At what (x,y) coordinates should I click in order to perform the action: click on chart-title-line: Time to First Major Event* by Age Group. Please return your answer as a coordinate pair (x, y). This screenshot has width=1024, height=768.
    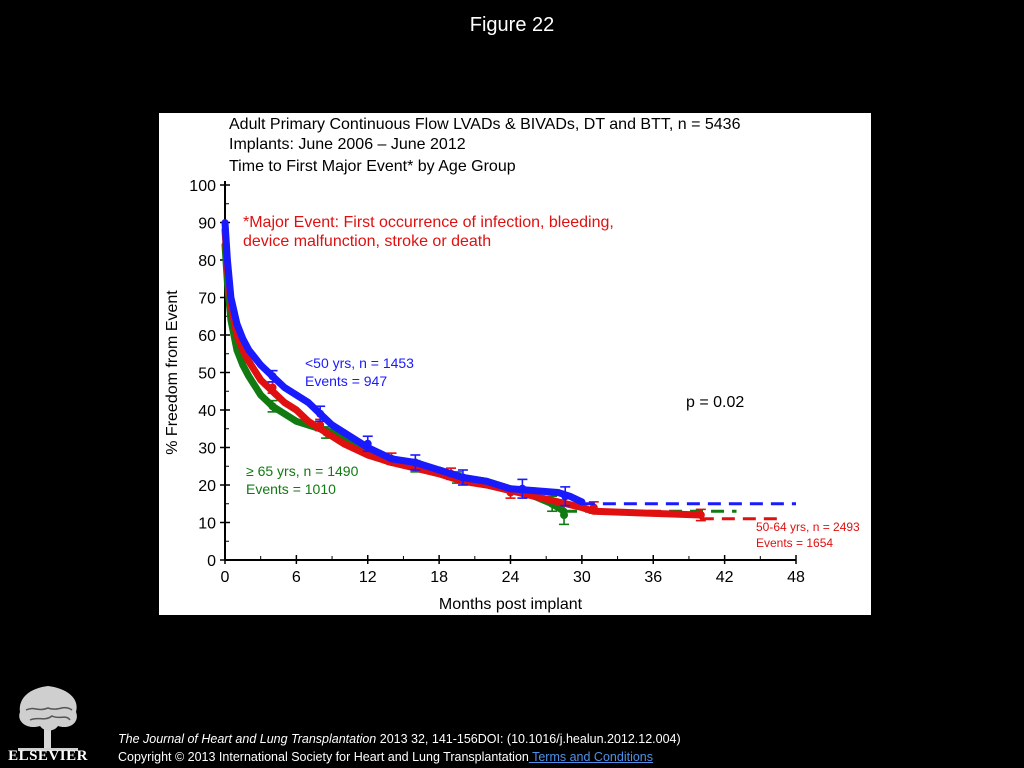
    Looking at the image, I should click on (372, 166).